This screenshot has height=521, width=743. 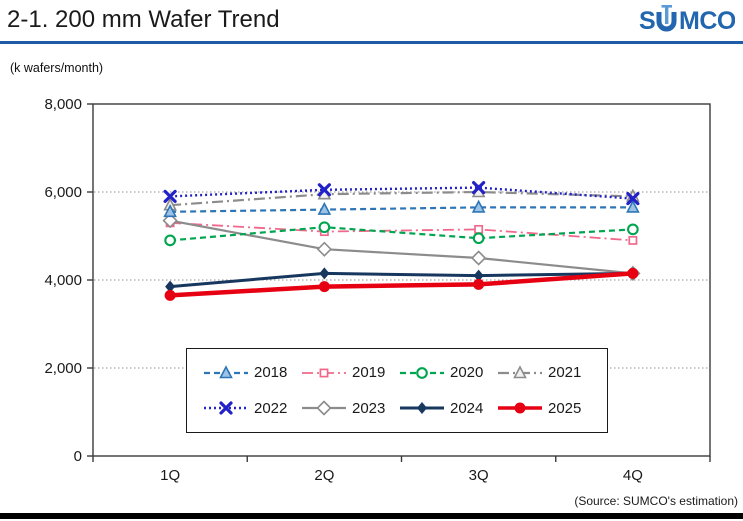 What do you see at coordinates (633, 475) in the screenshot?
I see `svg-text: 4Q` at bounding box center [633, 475].